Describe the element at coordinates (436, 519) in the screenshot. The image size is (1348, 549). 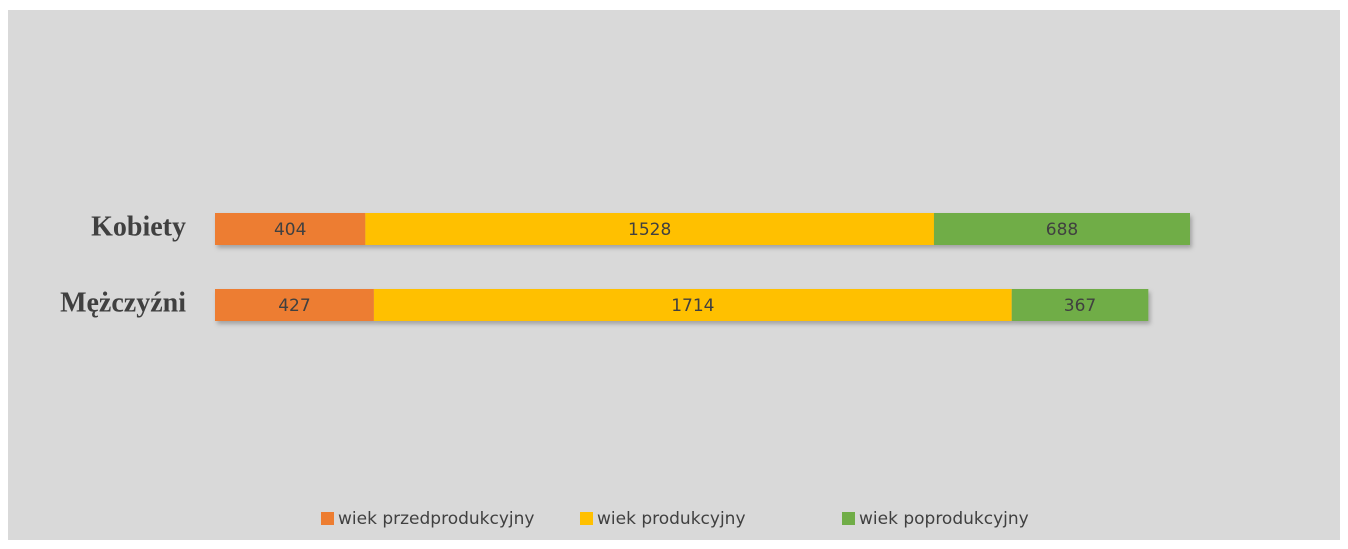
I see `legend-label: wiek przedprodukcyjny` at that location.